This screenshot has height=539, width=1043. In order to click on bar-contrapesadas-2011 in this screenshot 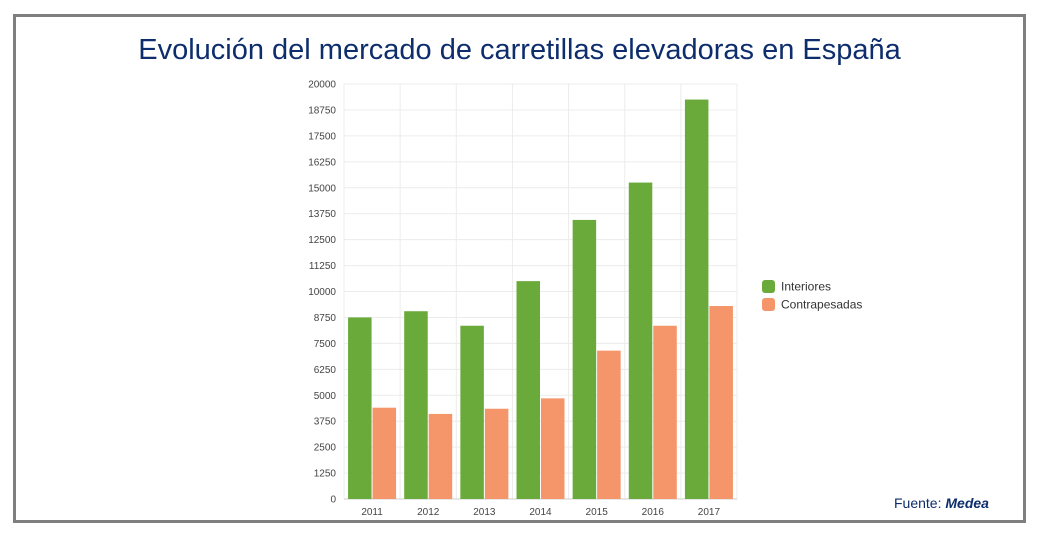, I will do `click(384, 453)`.